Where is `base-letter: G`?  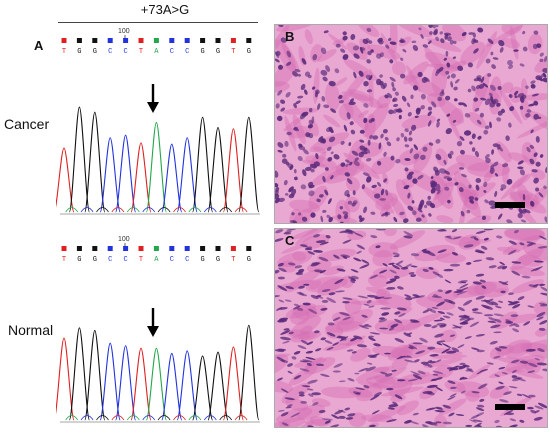
base-letter: G is located at coordinates (218, 260).